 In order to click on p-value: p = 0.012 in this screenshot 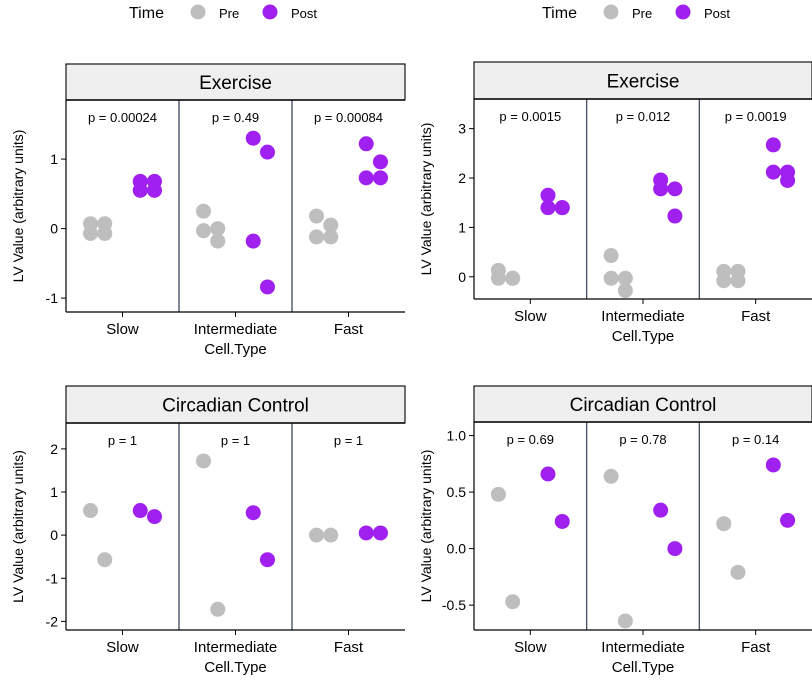, I will do `click(643, 116)`.